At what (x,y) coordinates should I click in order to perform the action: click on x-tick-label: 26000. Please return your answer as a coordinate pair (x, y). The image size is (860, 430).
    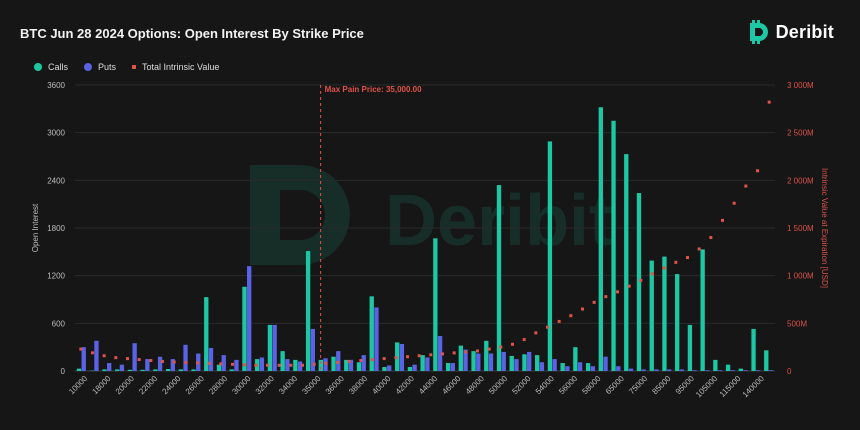
    Looking at the image, I should click on (195, 385).